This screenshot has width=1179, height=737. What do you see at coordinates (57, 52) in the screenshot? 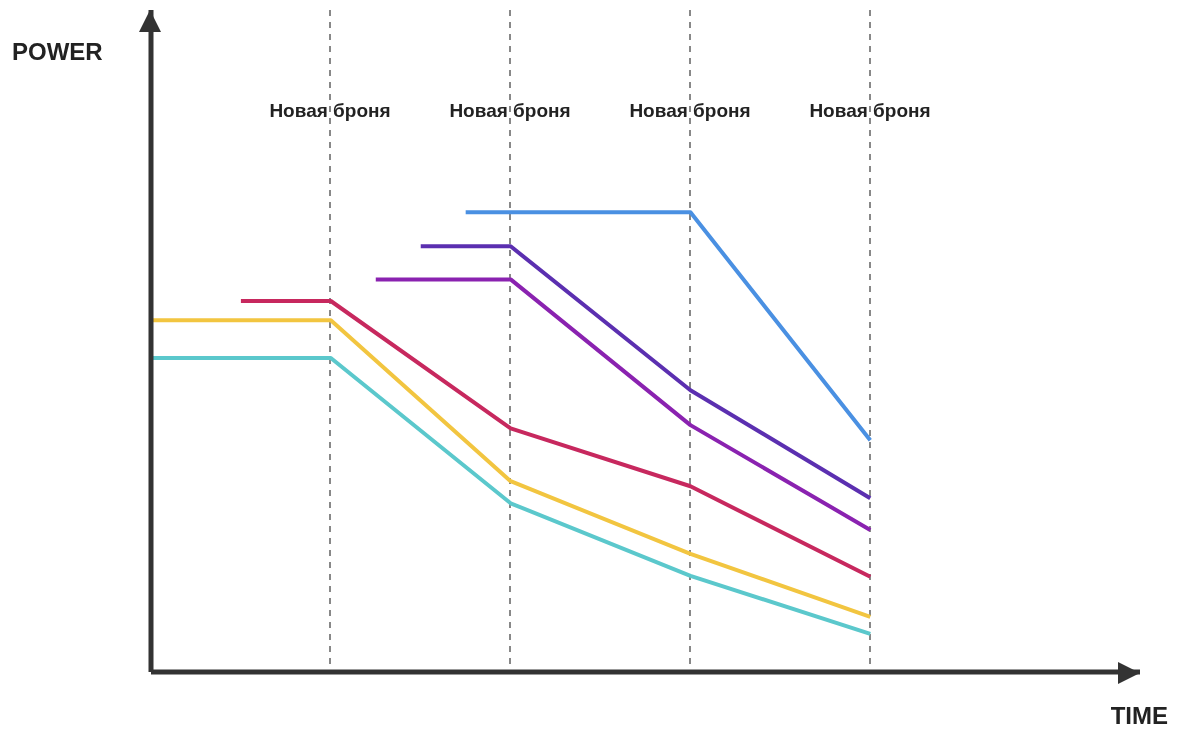
I see `text: POWER` at bounding box center [57, 52].